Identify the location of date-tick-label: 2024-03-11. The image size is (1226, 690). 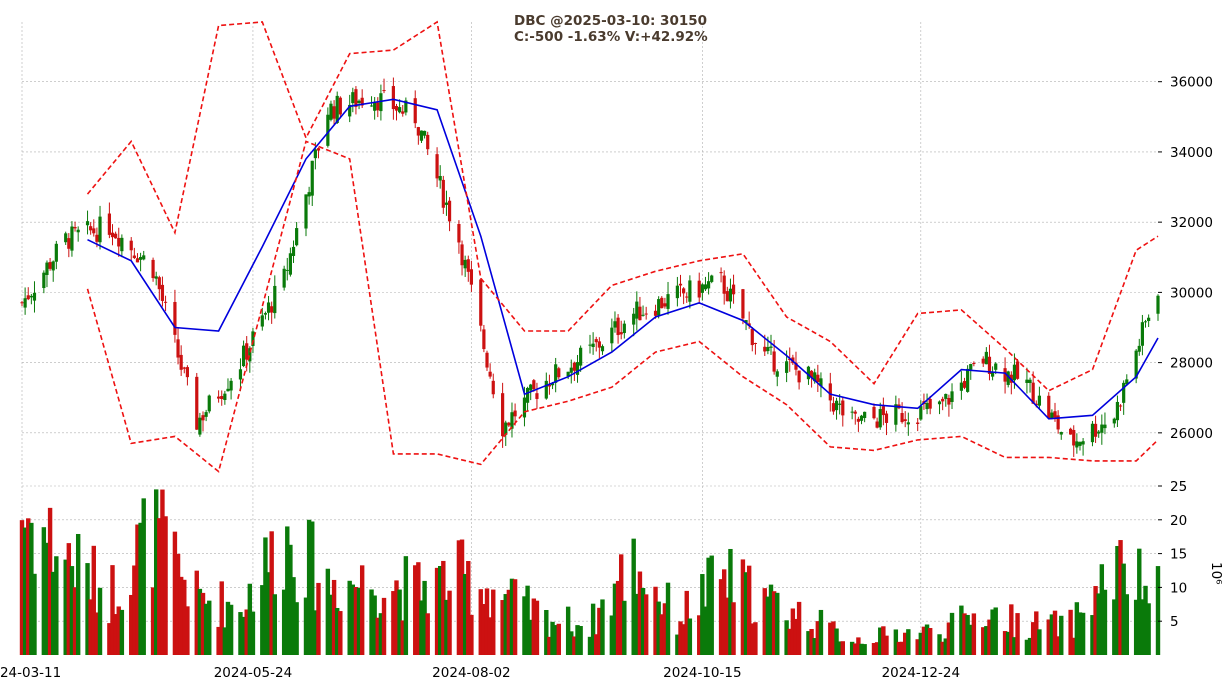
(30, 673).